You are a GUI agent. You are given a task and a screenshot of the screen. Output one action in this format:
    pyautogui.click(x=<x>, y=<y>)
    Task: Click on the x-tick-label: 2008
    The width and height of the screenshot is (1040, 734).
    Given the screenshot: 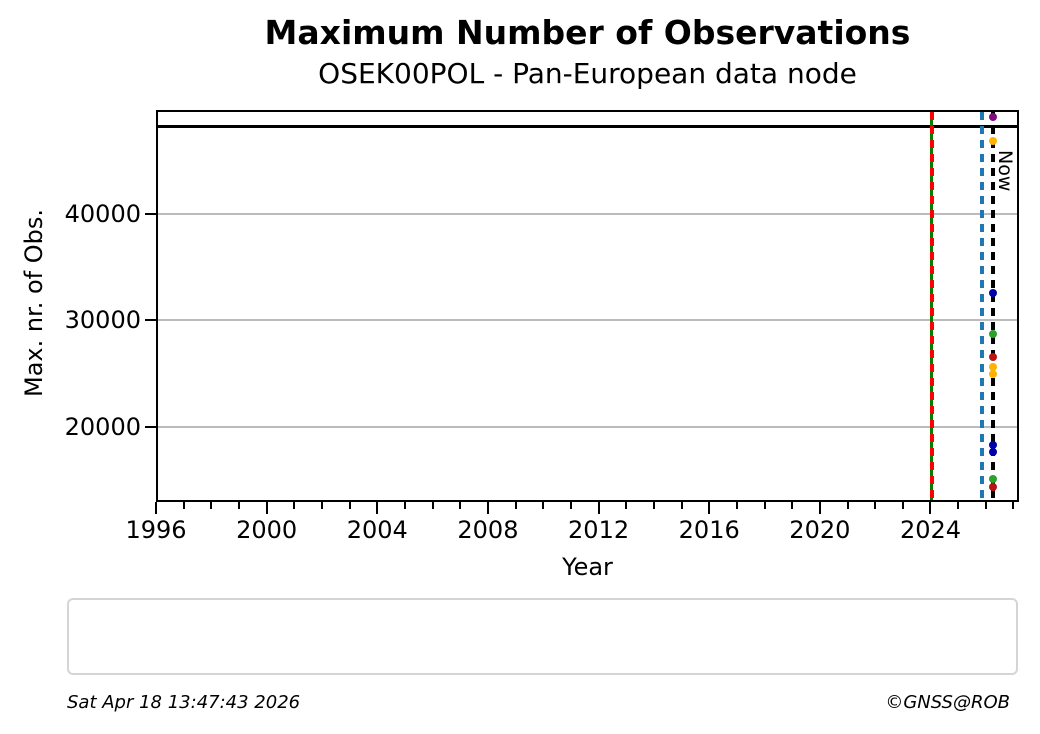 What is the action you would take?
    pyautogui.click(x=488, y=530)
    